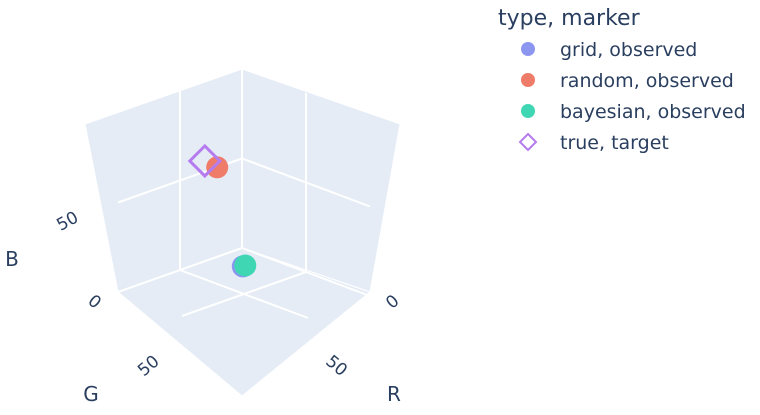 The width and height of the screenshot is (760, 415). Describe the element at coordinates (12, 259) in the screenshot. I see `z-axis-title: B` at that location.